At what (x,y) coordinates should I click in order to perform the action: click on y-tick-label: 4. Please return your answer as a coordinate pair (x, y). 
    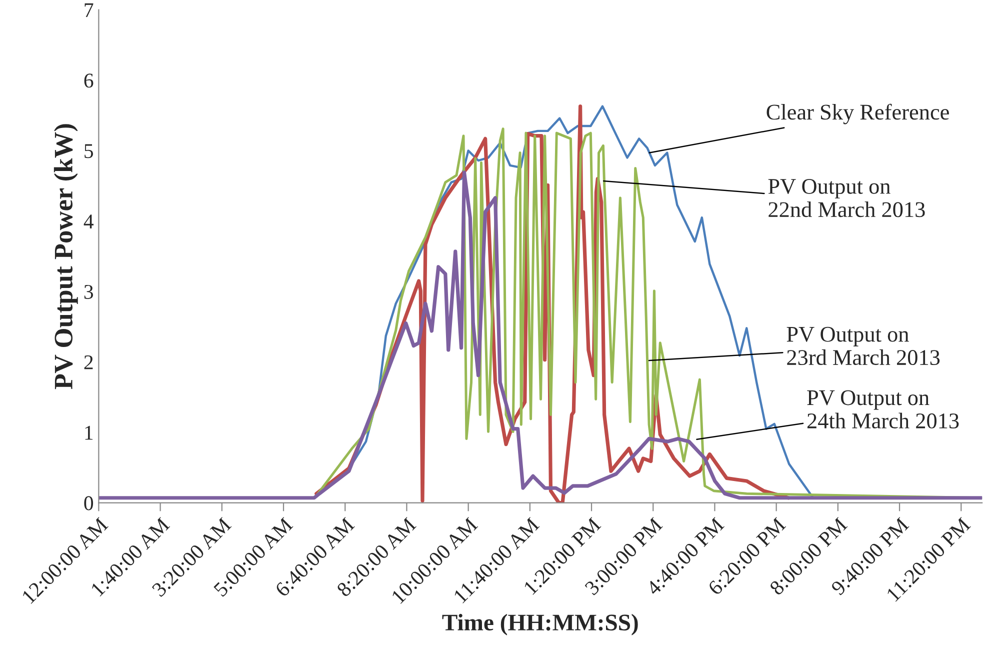
    Looking at the image, I should click on (89, 221).